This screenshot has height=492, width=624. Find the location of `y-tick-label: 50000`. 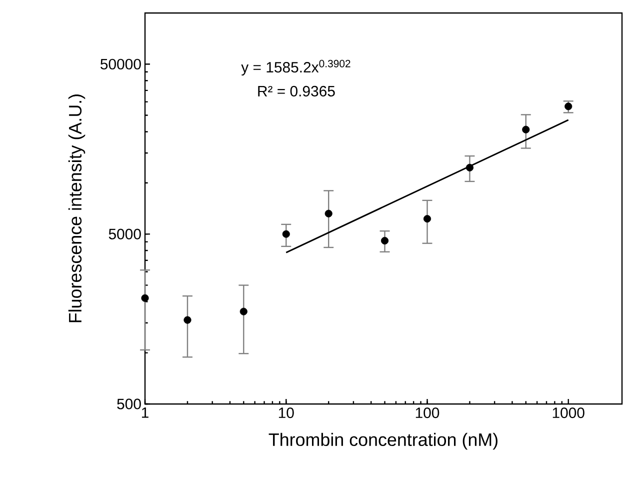

y-tick-label: 50000 is located at coordinates (120, 64).